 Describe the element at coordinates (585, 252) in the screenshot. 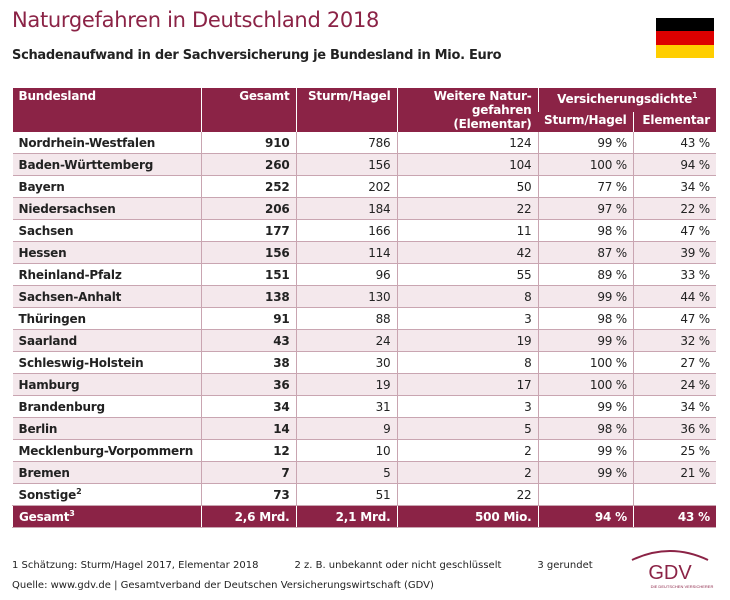

I see `cell: 87 %` at that location.